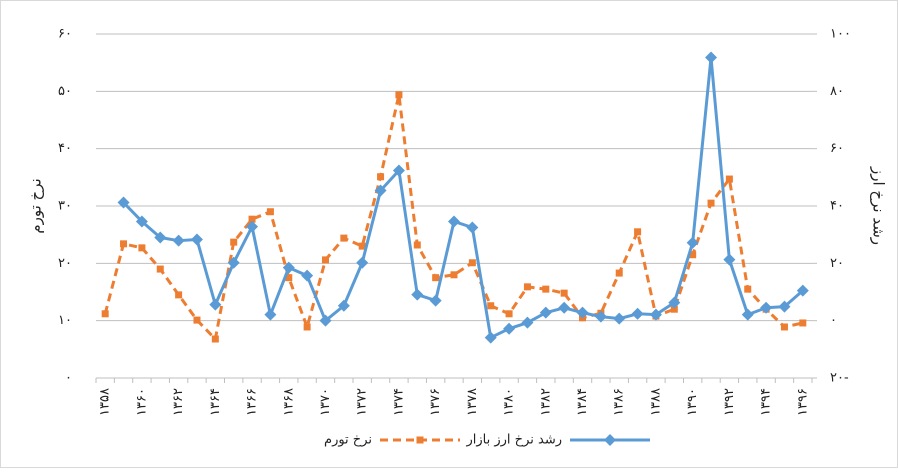 This screenshot has width=898, height=472. I want to click on y2-tick-label: ۴۰, so click(837, 206).